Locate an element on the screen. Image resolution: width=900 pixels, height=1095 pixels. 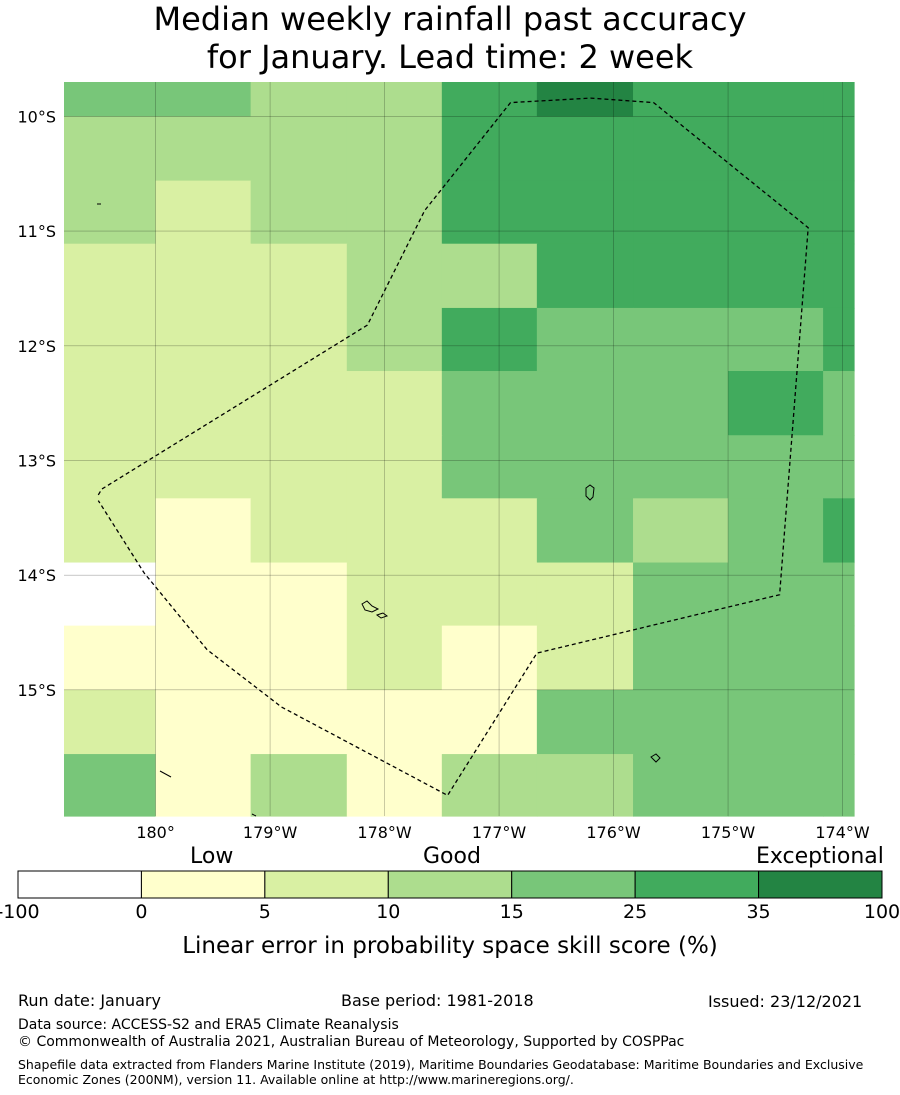
colorbar-tick-label: 0 is located at coordinates (141, 912).